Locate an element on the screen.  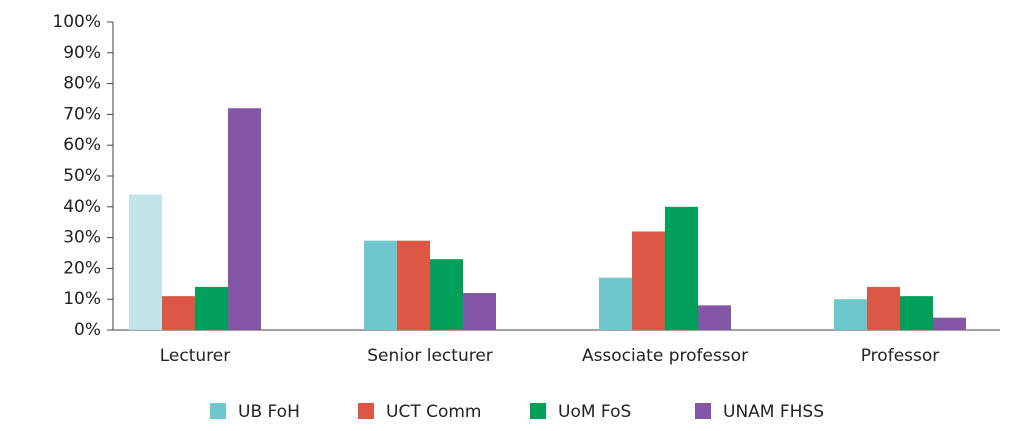
y-tick-label: 30% is located at coordinates (82, 238).